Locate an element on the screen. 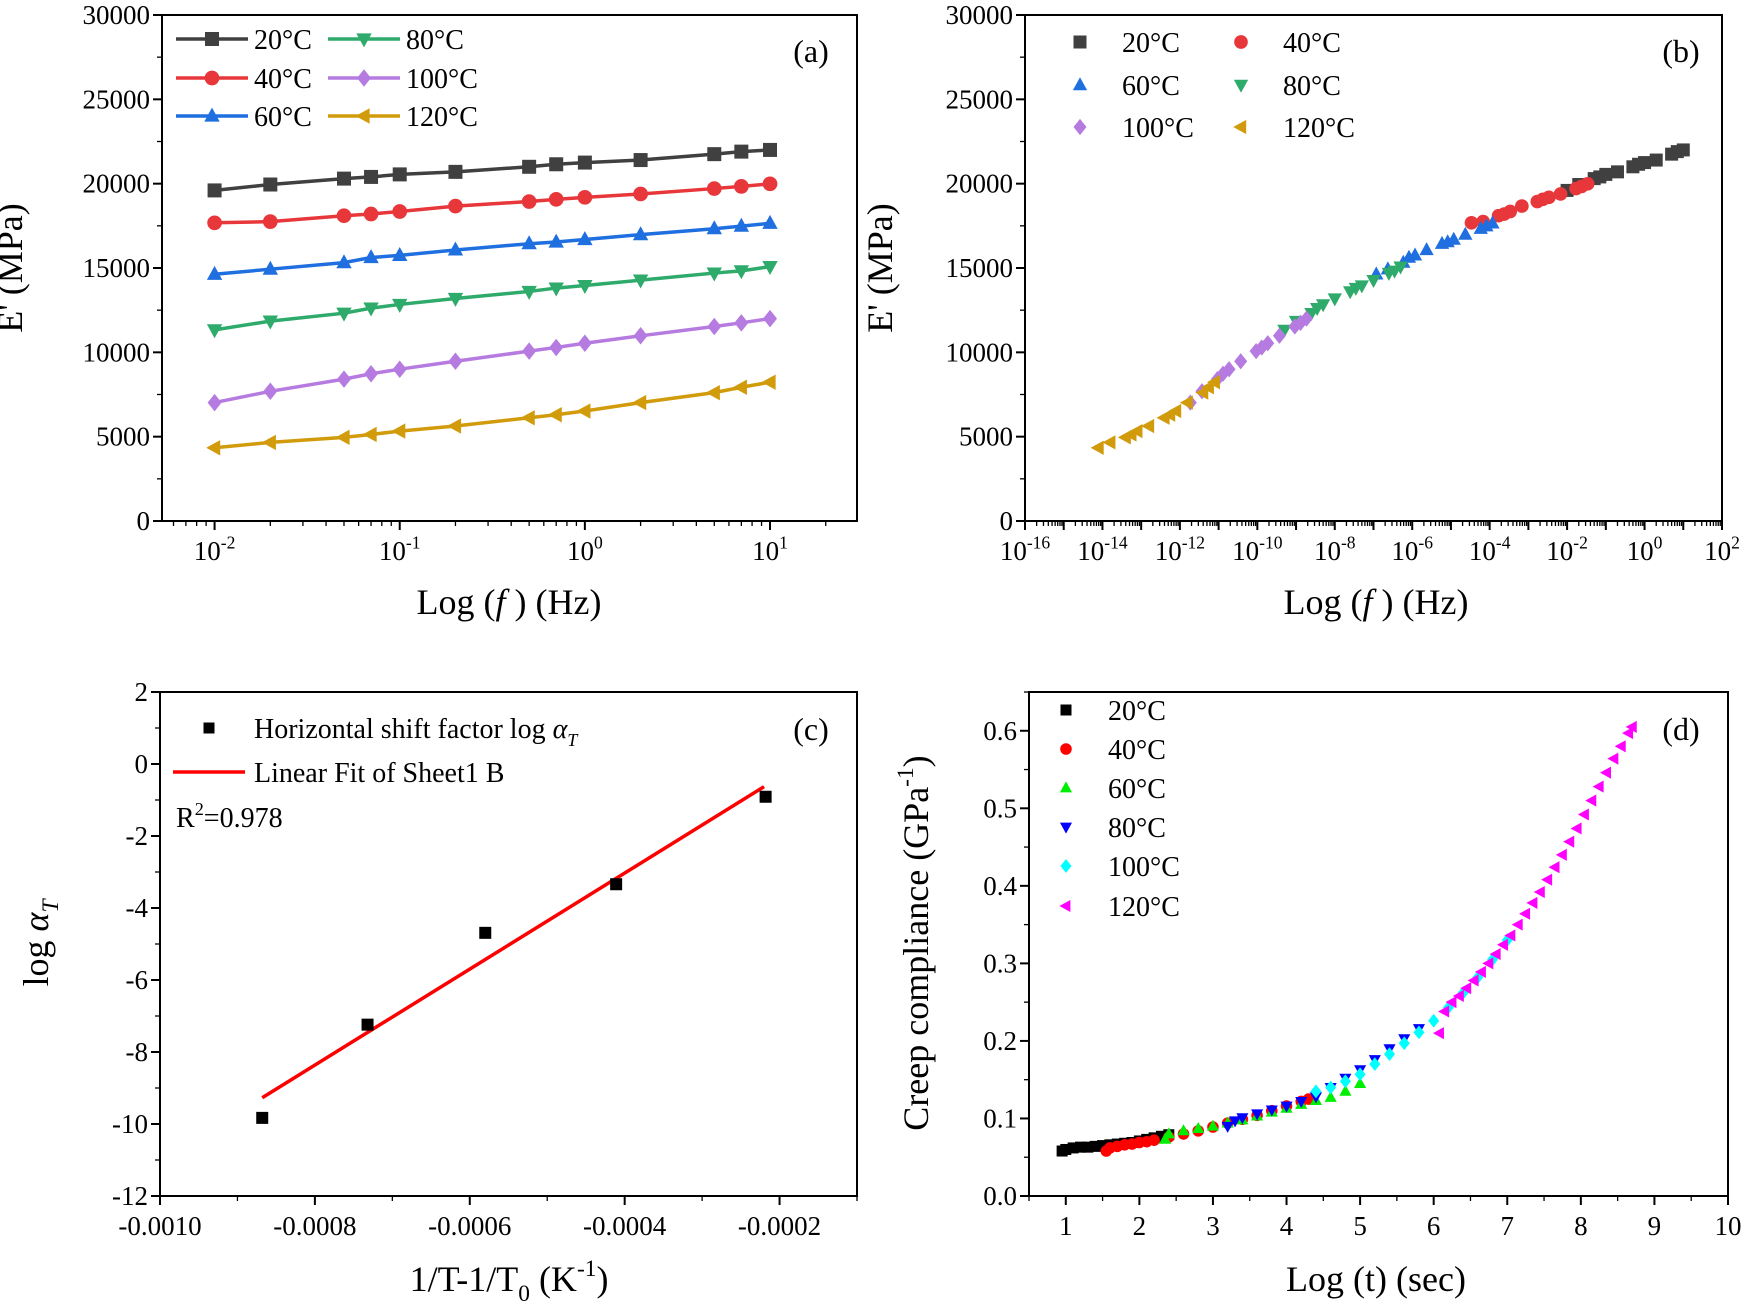  y-tick-label: 15000 is located at coordinates (117, 268).